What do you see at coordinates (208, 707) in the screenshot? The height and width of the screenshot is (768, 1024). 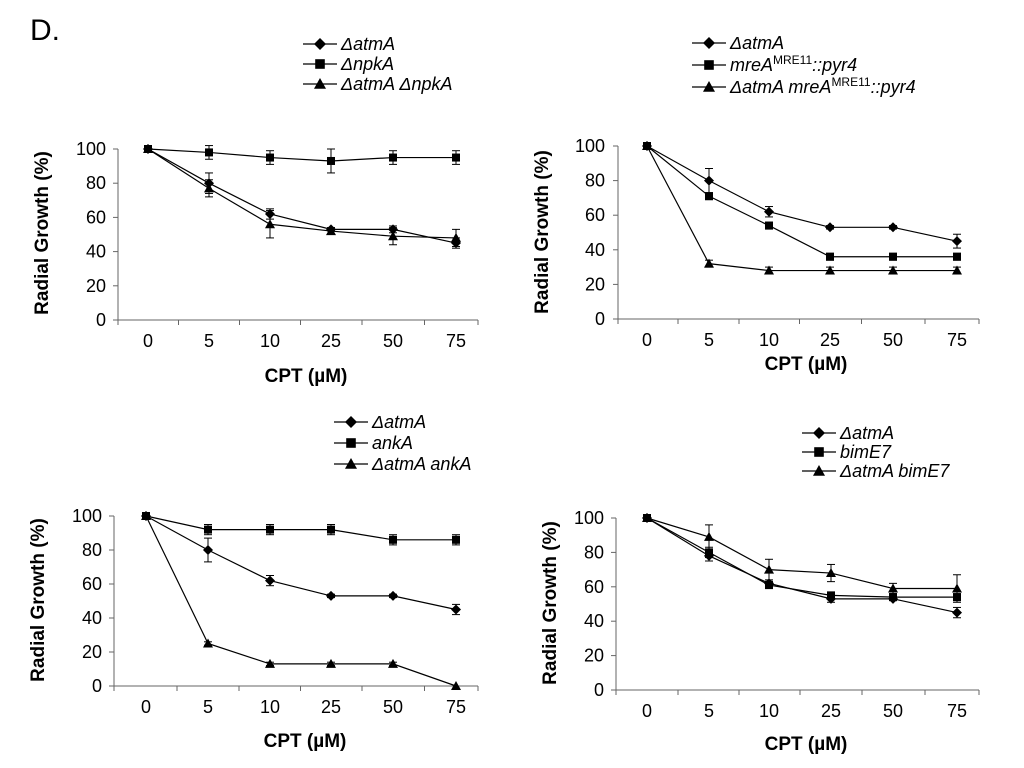 I see `x-tick-label: 5` at bounding box center [208, 707].